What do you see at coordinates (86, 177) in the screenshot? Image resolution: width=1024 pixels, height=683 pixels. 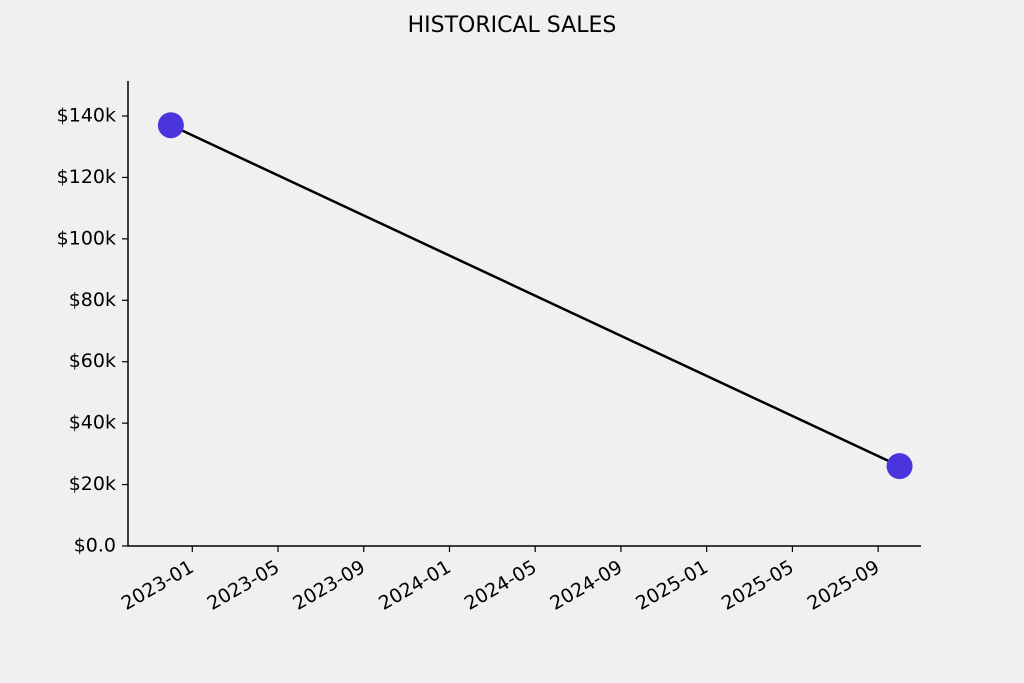 I see `y-tick-label: $120k` at bounding box center [86, 177].